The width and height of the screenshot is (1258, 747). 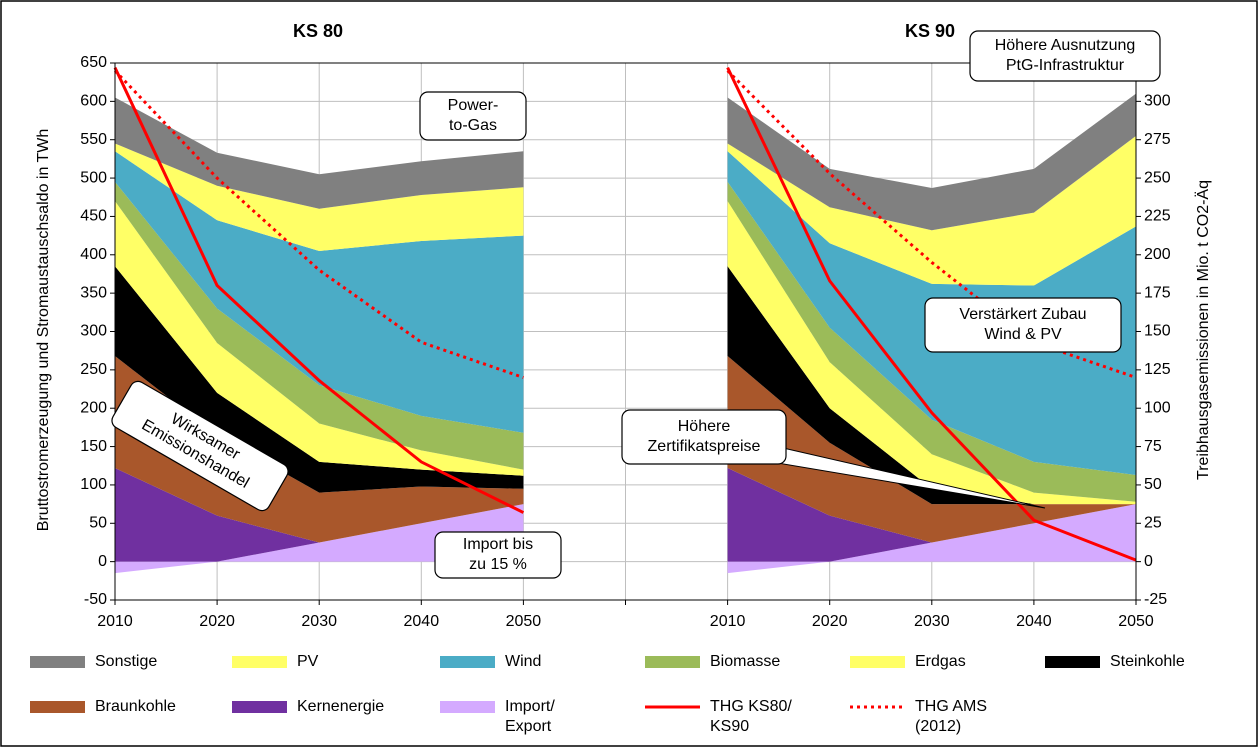 I want to click on y2-tick-label: 225, so click(x=1157, y=216).